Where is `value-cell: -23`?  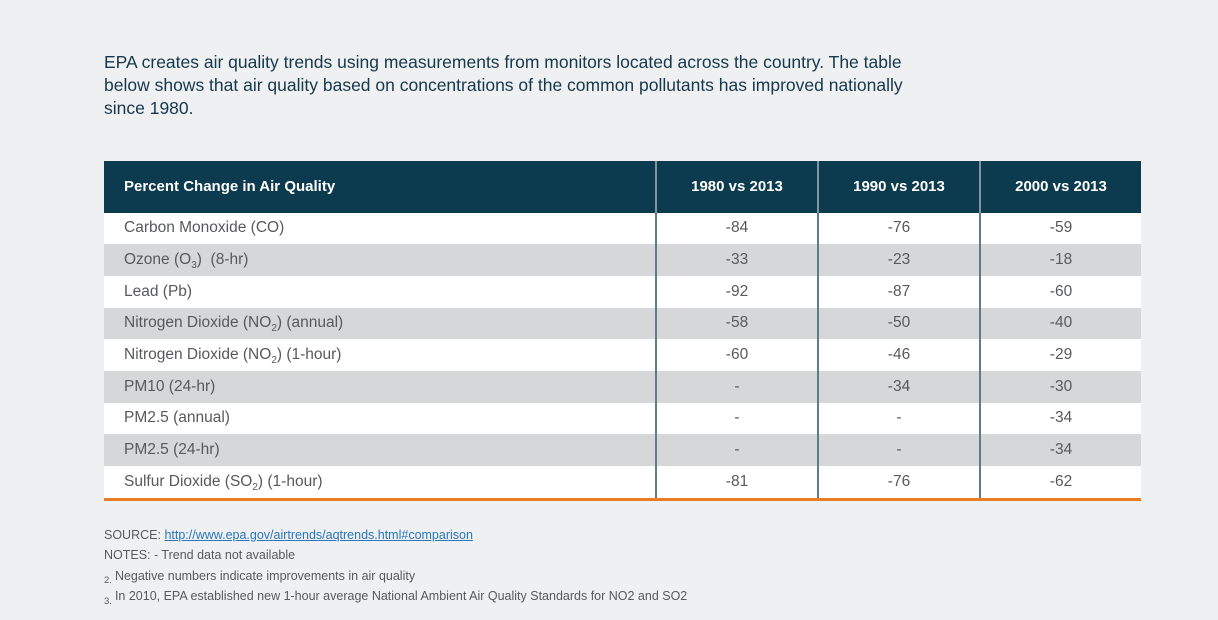 value-cell: -23 is located at coordinates (898, 260).